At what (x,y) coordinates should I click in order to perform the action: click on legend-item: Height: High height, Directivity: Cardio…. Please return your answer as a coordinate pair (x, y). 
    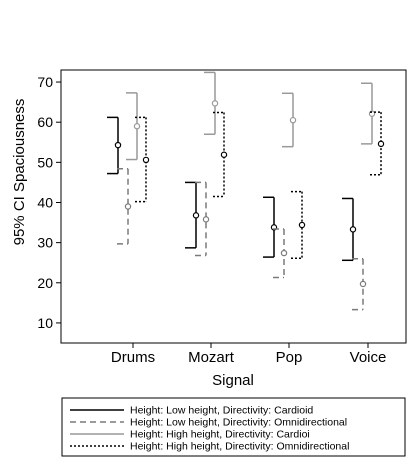
    Looking at the image, I should click on (190, 435).